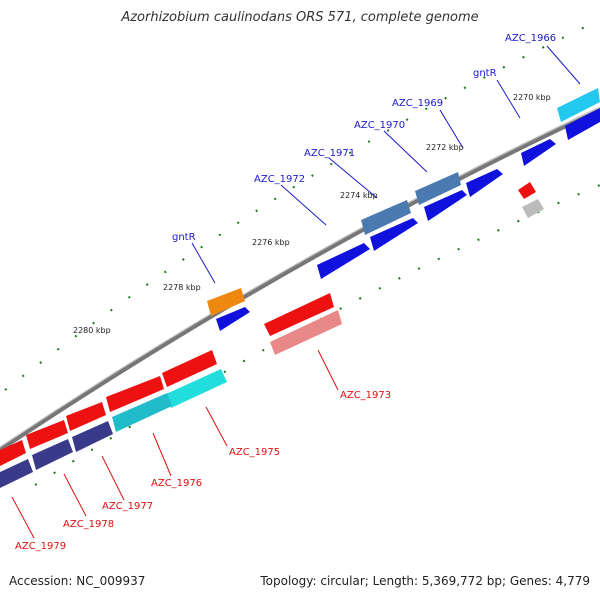 The image size is (600, 600). What do you see at coordinates (77, 581) in the screenshot?
I see `accession-text: Accession: NC_009937` at bounding box center [77, 581].